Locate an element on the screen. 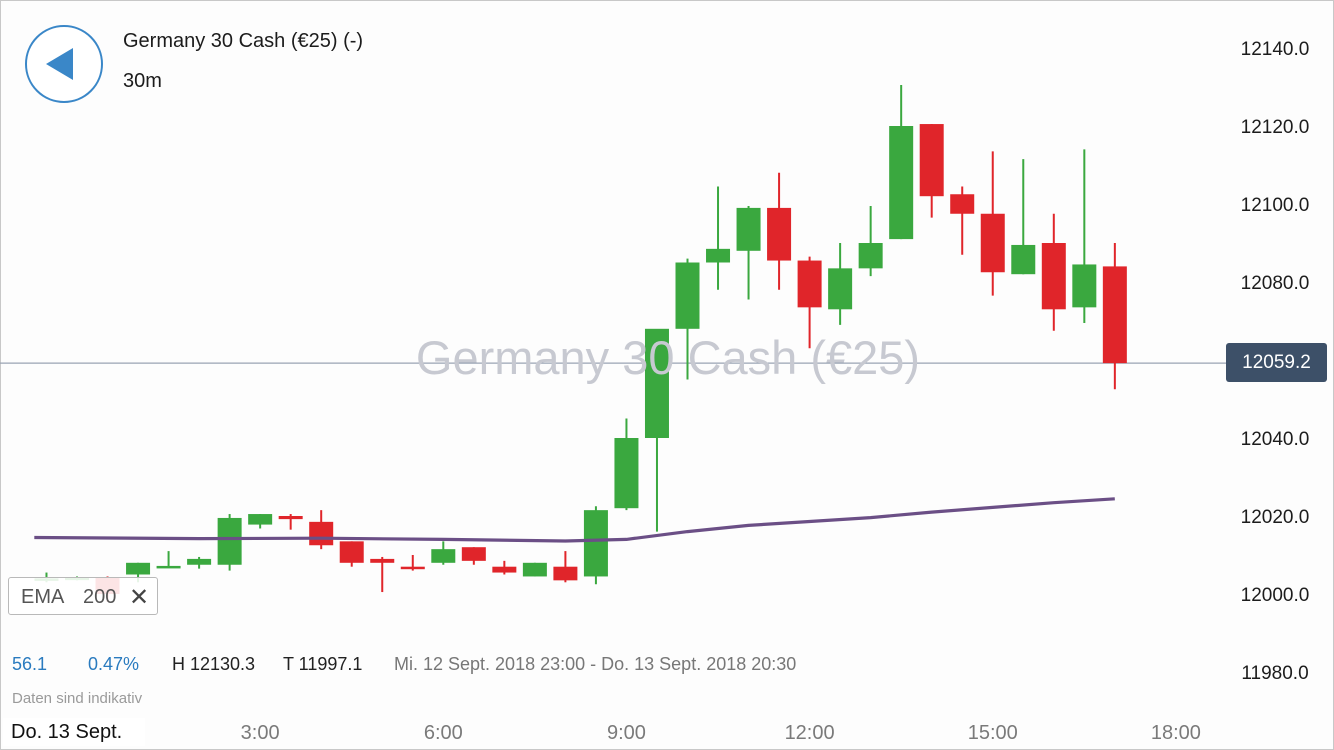 The height and width of the screenshot is (750, 1334). ema-line is located at coordinates (574, 520).